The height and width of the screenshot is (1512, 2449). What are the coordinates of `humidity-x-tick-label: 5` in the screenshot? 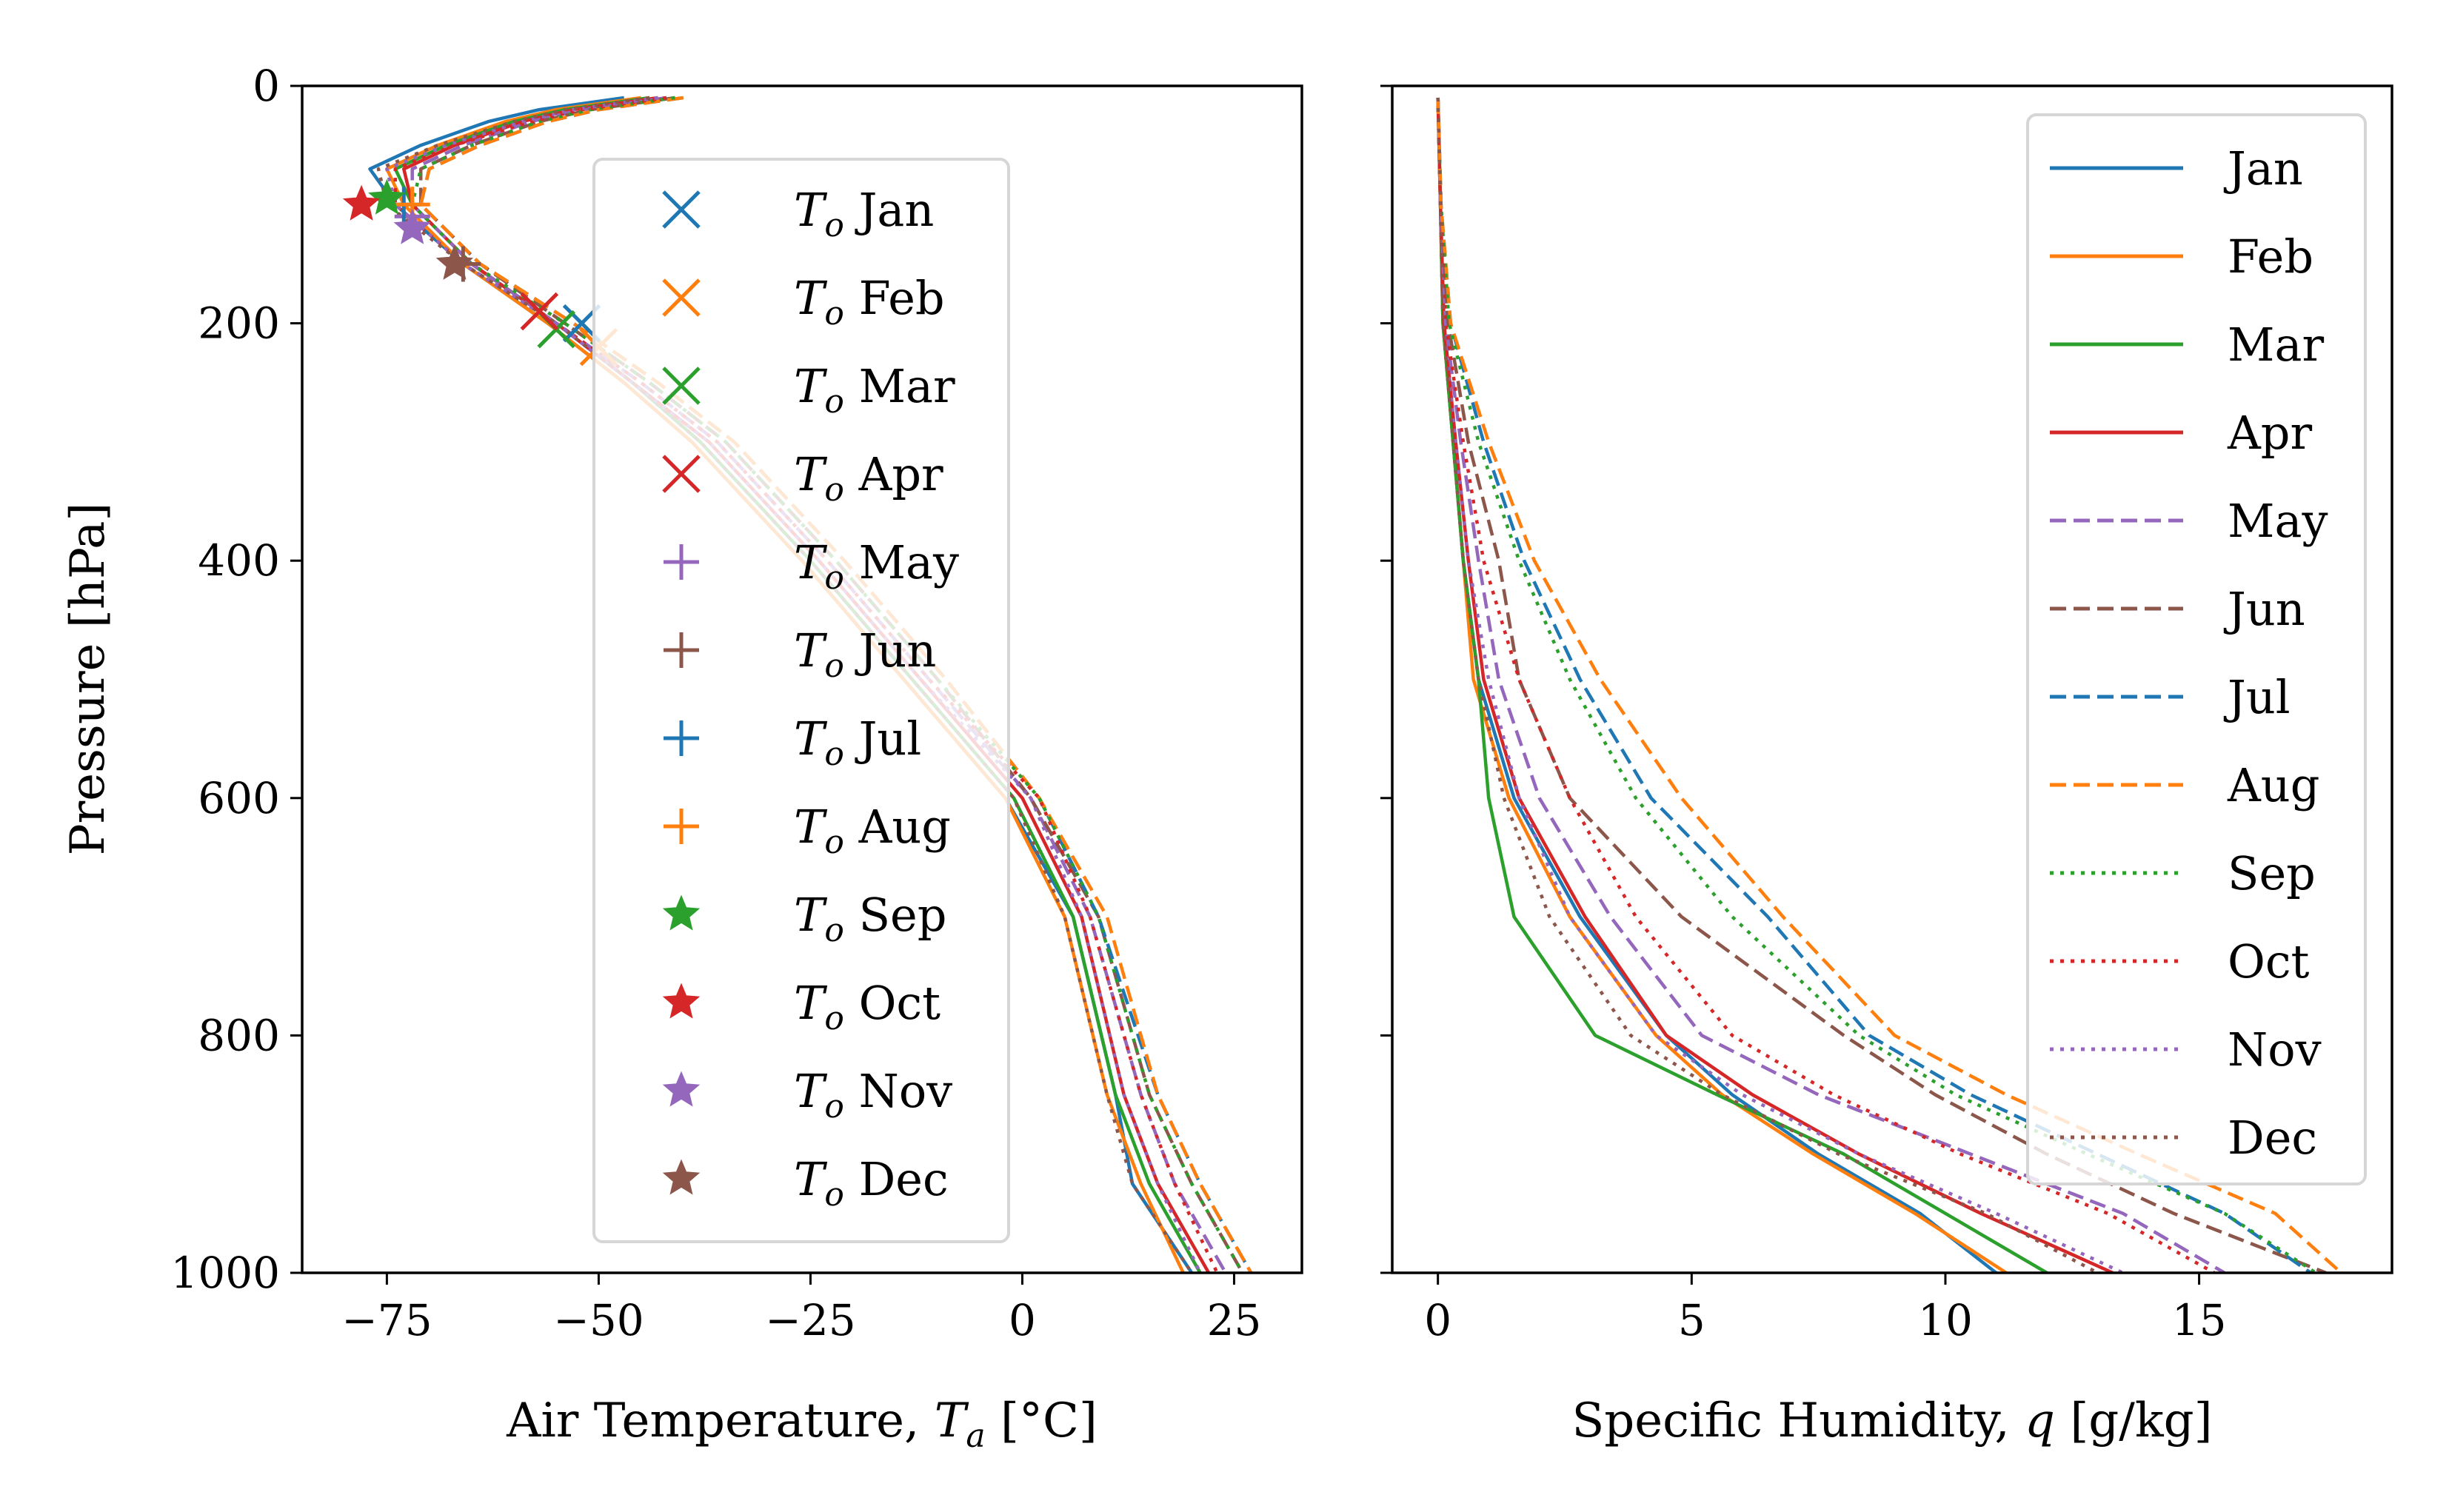 It's located at (1691, 1320).